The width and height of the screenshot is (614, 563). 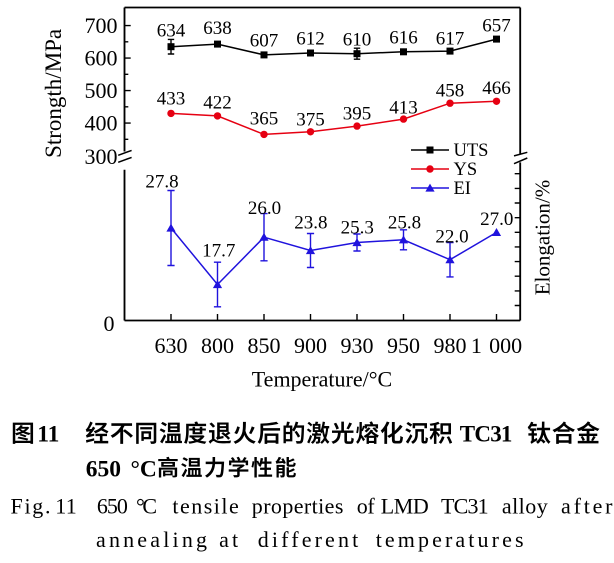 I want to click on svg-text: Elongation/%, so click(x=543, y=237).